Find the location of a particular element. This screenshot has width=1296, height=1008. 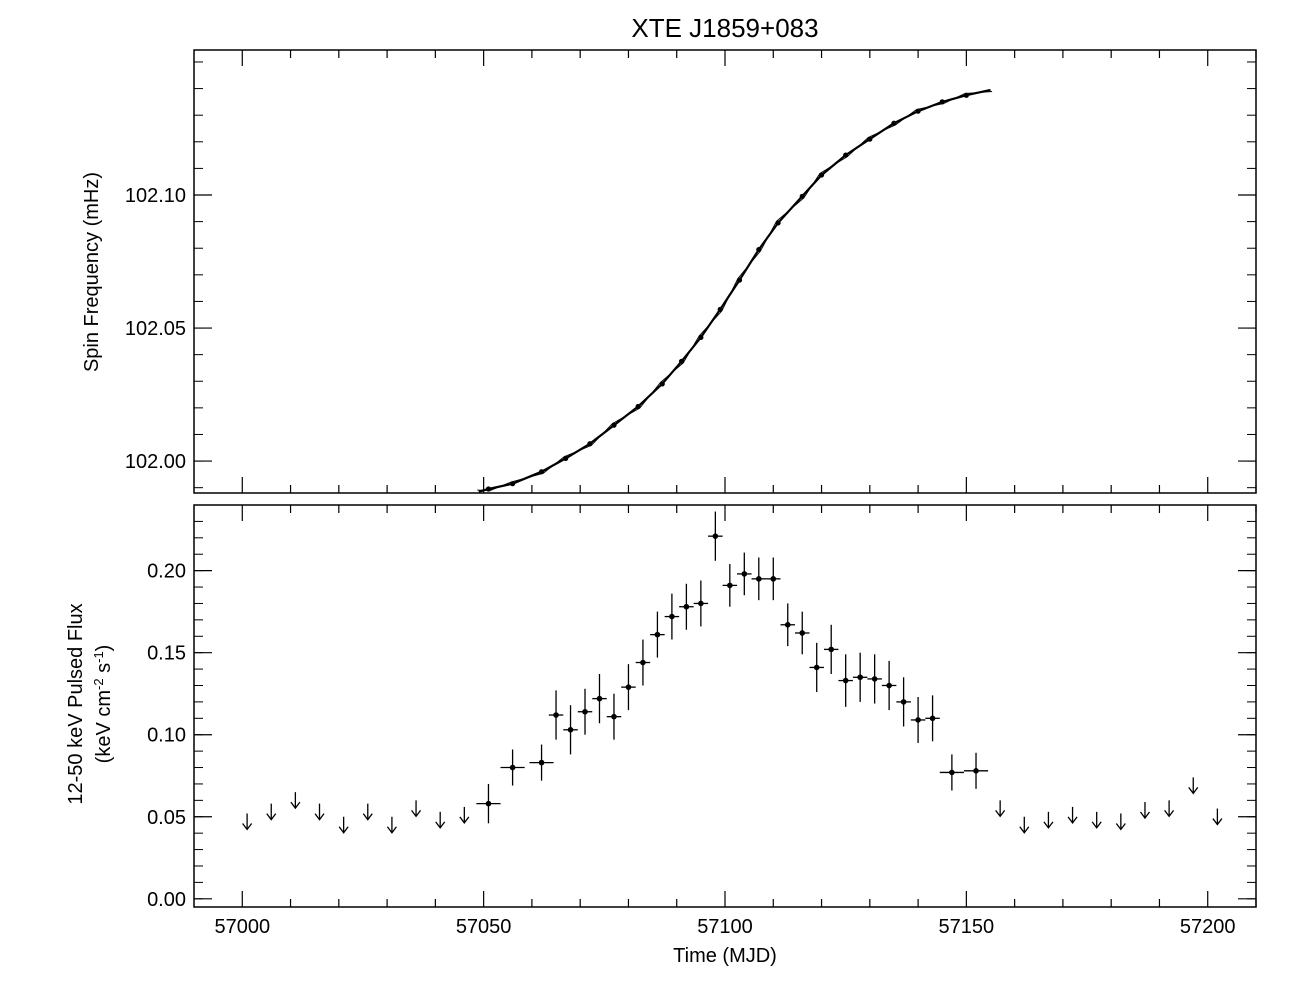

bottom-ytick-labels: 0.00 0.05 0.10 0.15 0.20 is located at coordinates (166, 736).